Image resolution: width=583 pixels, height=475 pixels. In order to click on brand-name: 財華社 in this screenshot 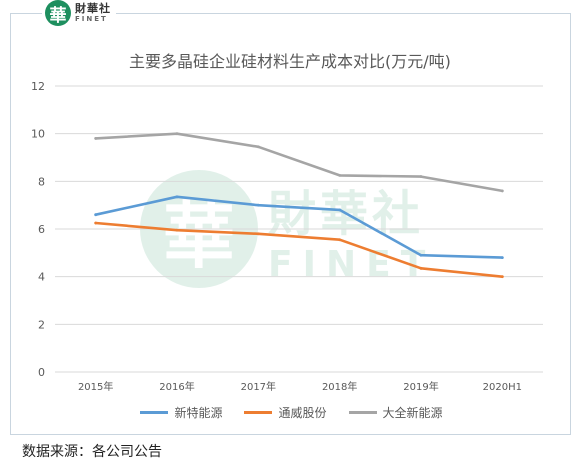, I will do `click(93, 8)`.